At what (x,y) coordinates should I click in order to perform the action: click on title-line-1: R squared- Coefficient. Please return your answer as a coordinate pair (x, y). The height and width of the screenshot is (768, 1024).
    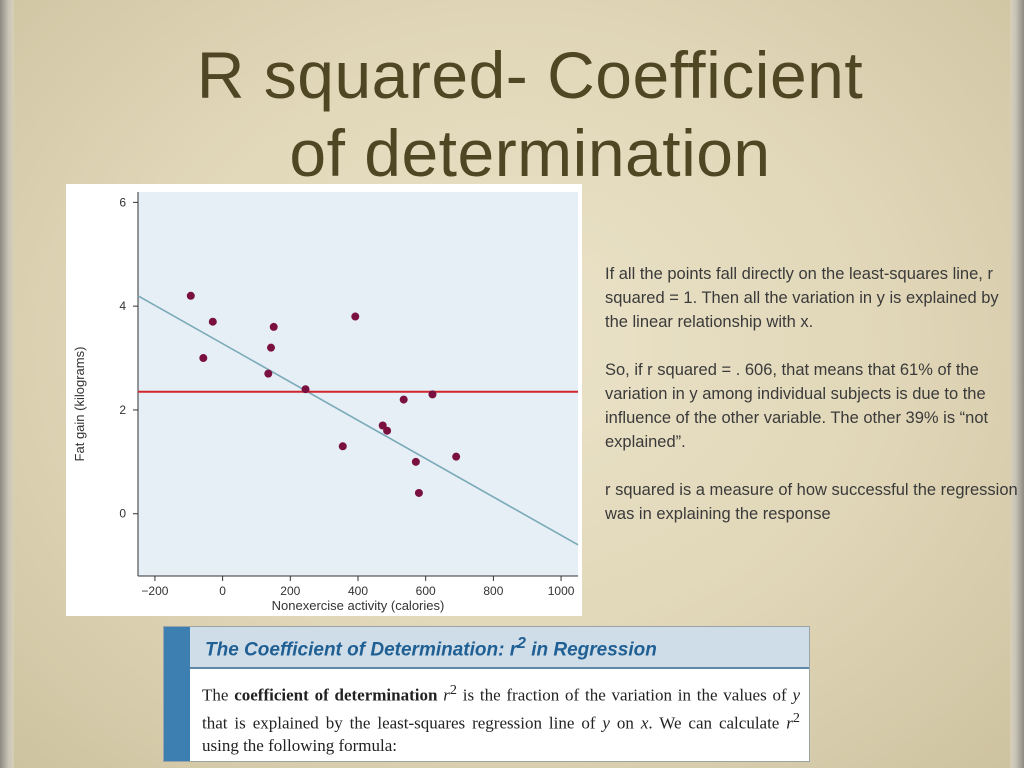
    Looking at the image, I should click on (530, 75).